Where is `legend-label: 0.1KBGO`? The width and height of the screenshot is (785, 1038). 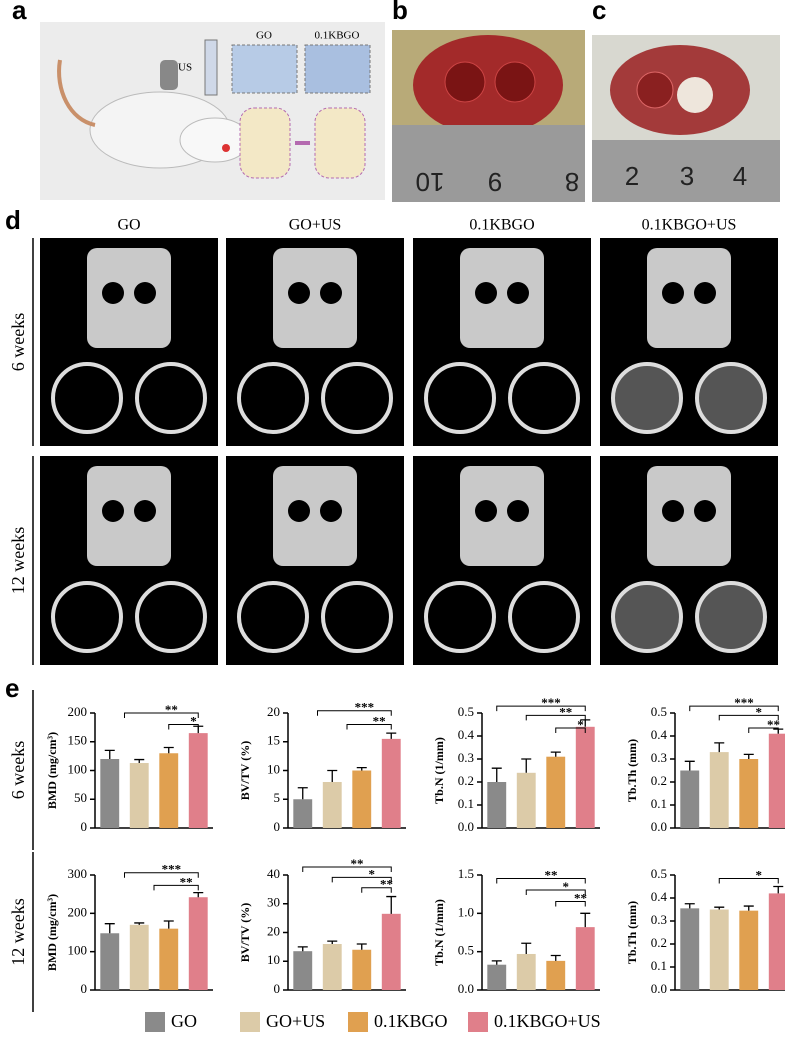 legend-label: 0.1KBGO is located at coordinates (411, 1021).